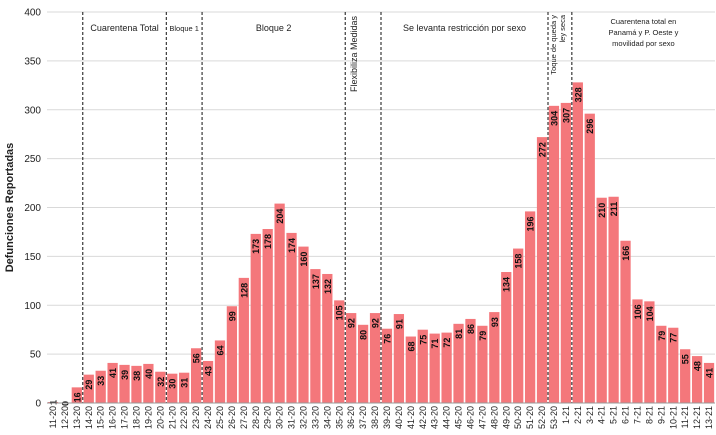  Describe the element at coordinates (101, 417) in the screenshot. I see `x-tick-label: 15-20` at that location.